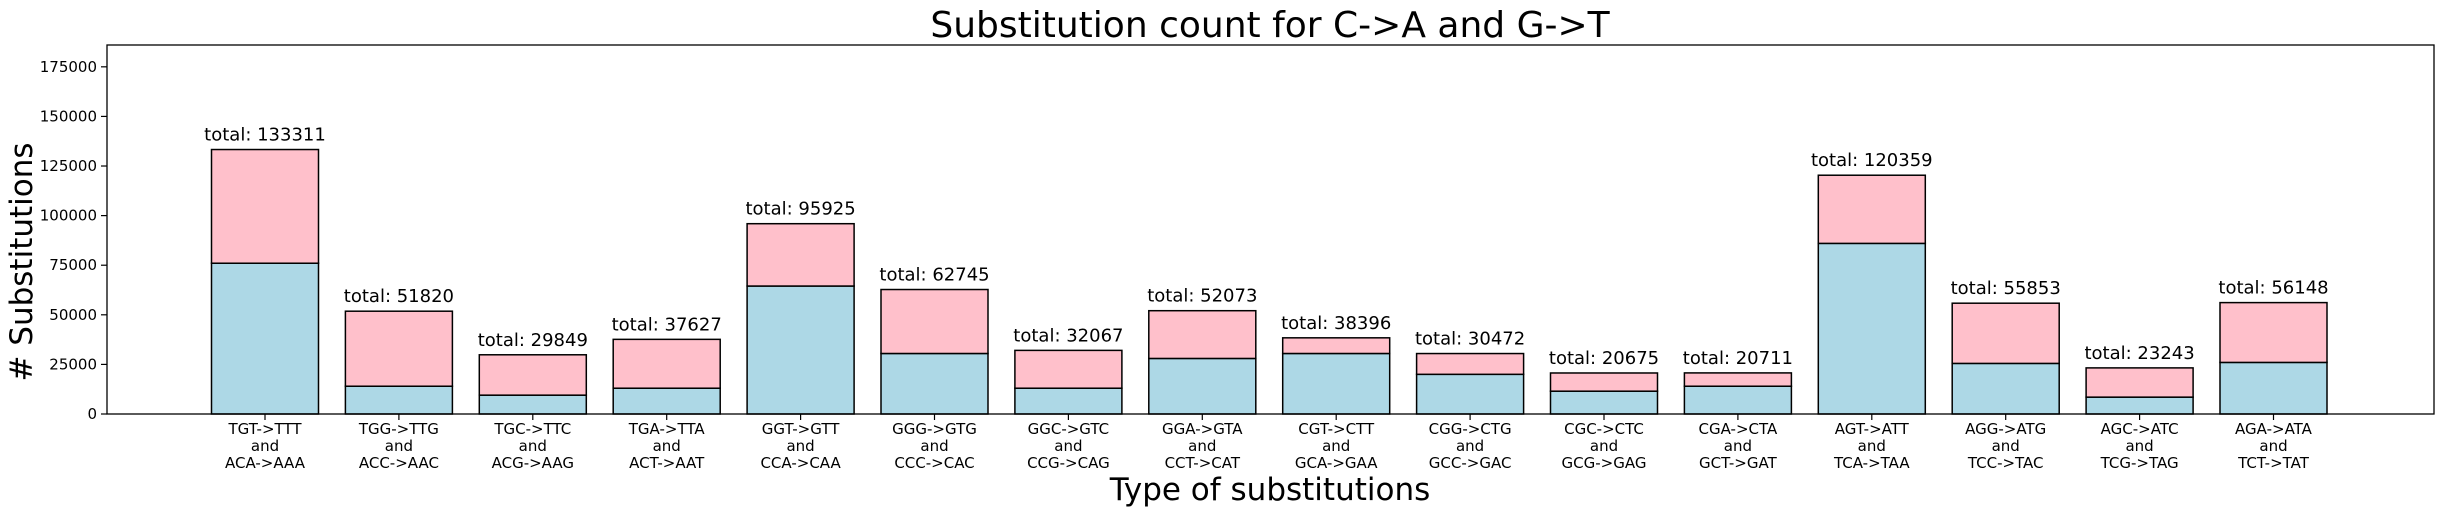  Describe the element at coordinates (1738, 463) in the screenshot. I see `x-tick-label: GCT->GAT` at that location.